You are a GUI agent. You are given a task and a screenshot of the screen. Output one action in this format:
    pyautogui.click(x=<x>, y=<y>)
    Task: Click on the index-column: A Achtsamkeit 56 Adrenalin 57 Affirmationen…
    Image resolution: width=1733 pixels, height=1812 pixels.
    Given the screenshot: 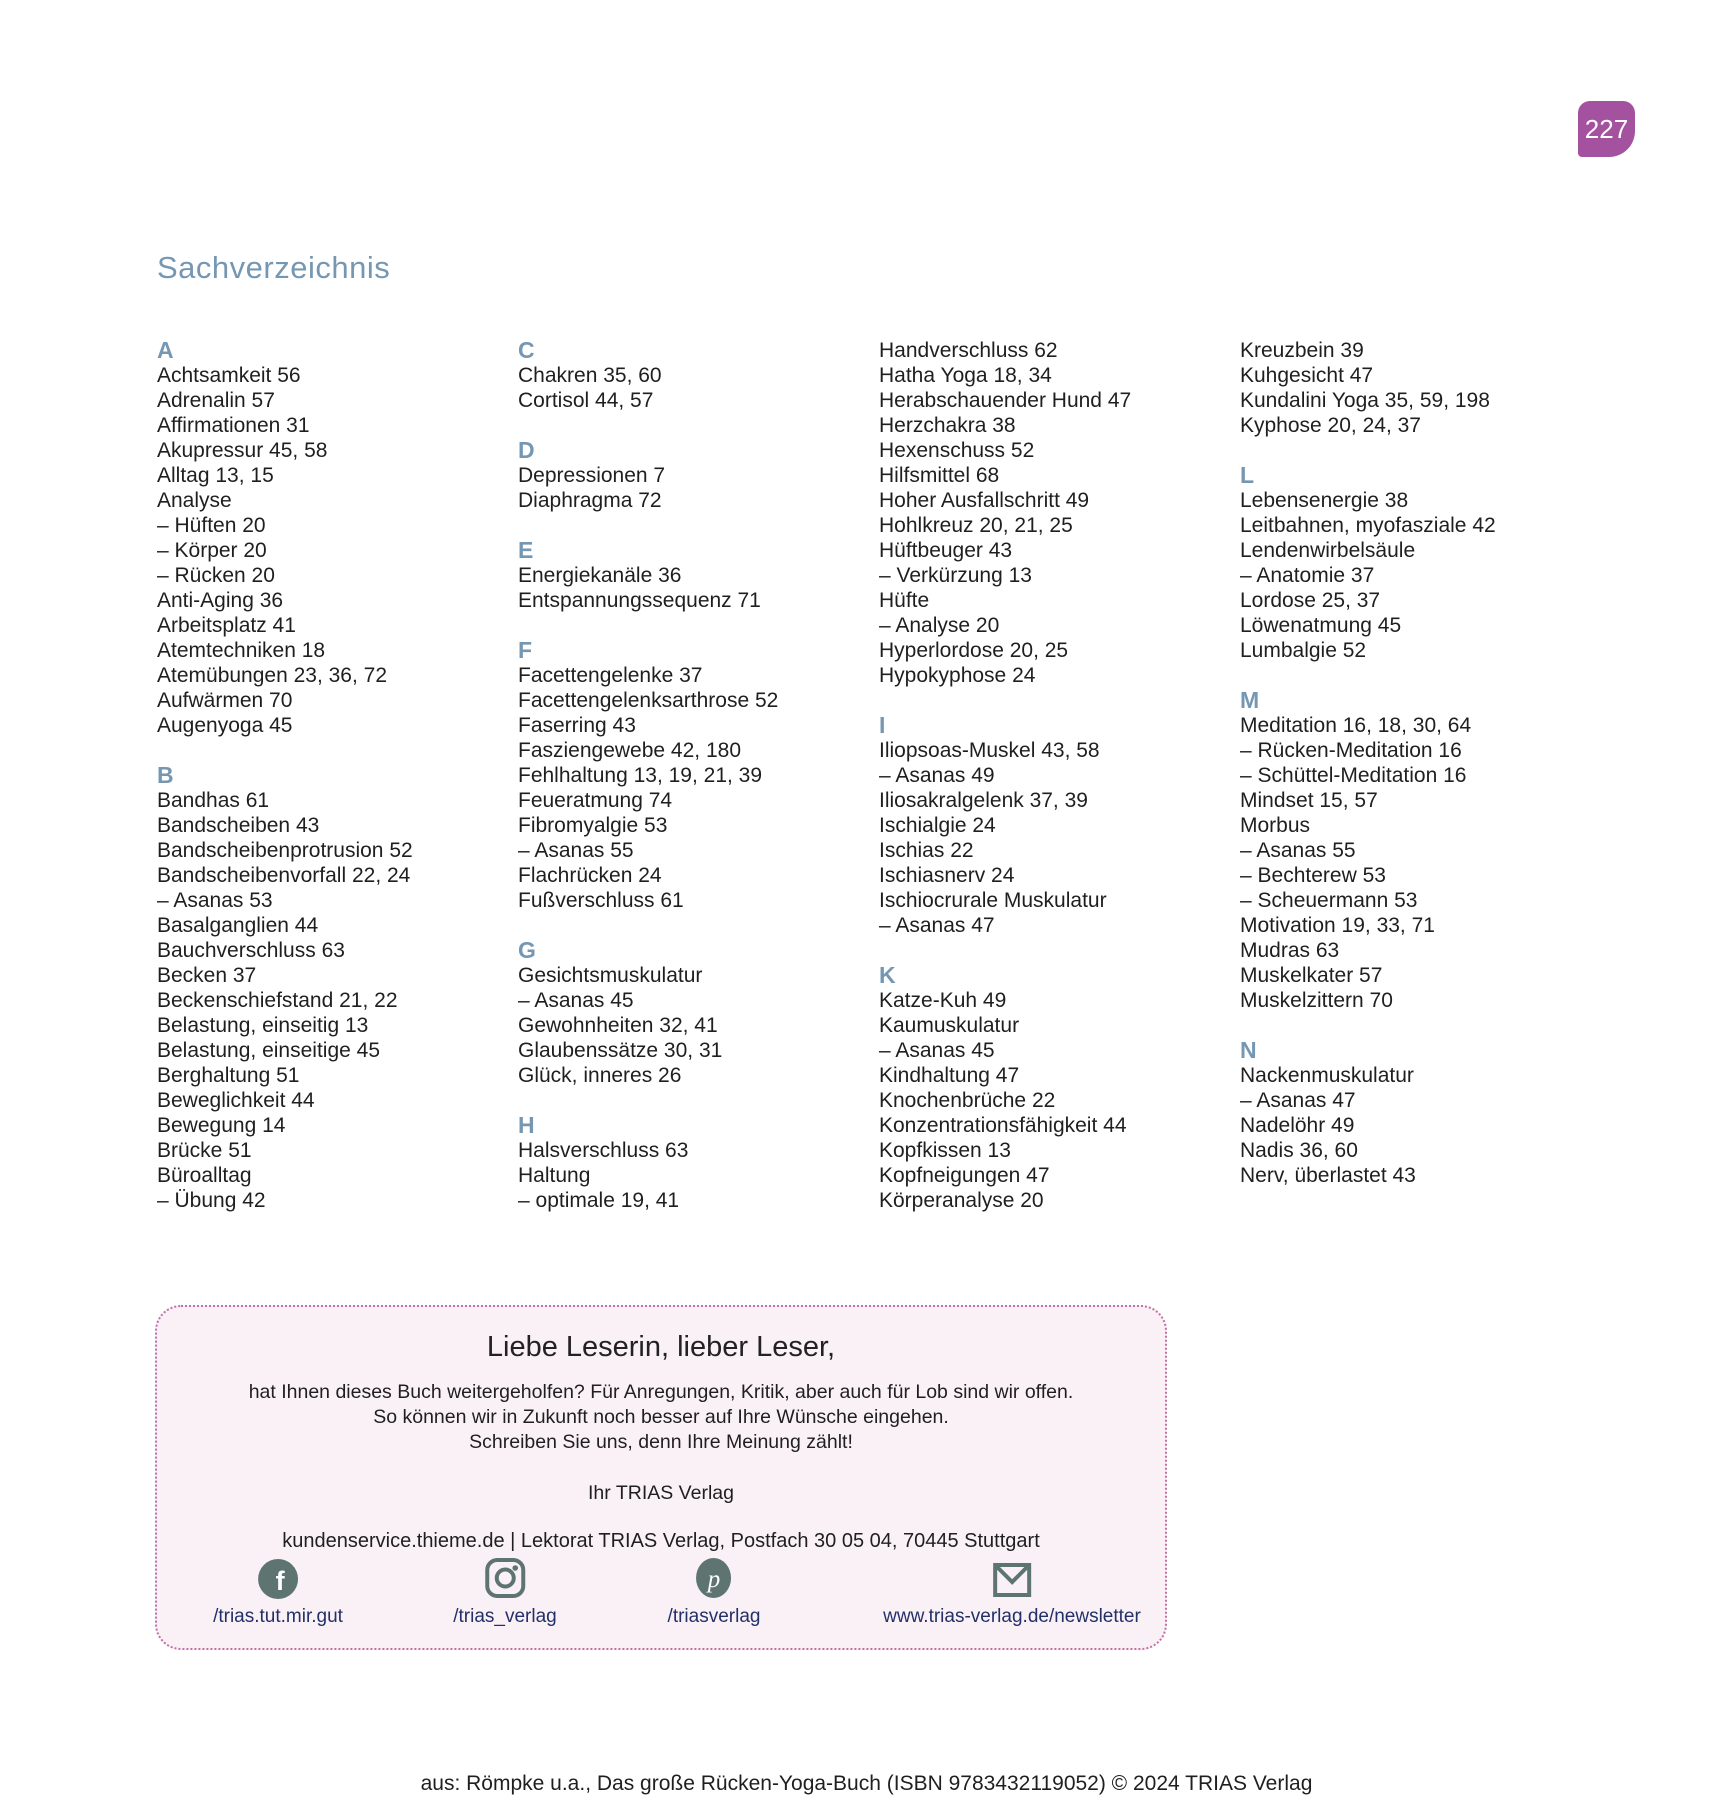 What is the action you would take?
    pyautogui.click(x=337, y=775)
    